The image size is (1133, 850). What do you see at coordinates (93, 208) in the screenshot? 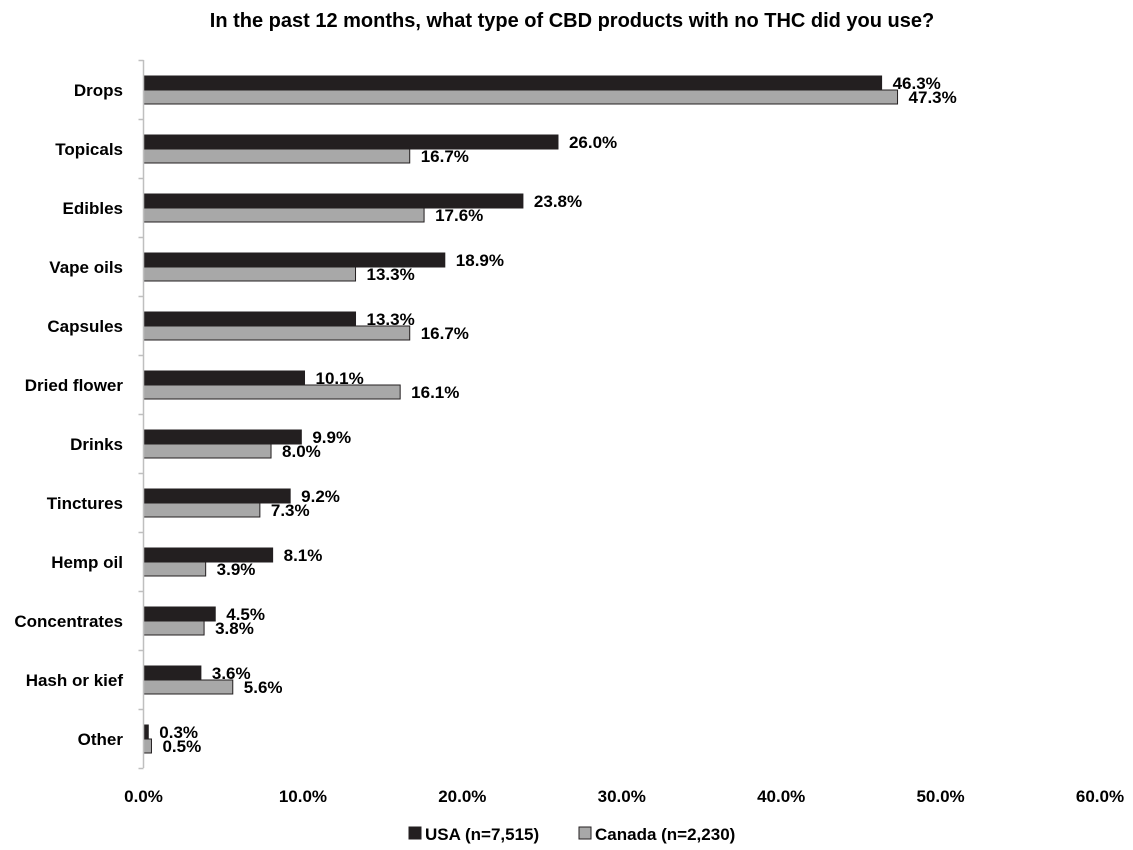
I see `category-label: Edibles` at bounding box center [93, 208].